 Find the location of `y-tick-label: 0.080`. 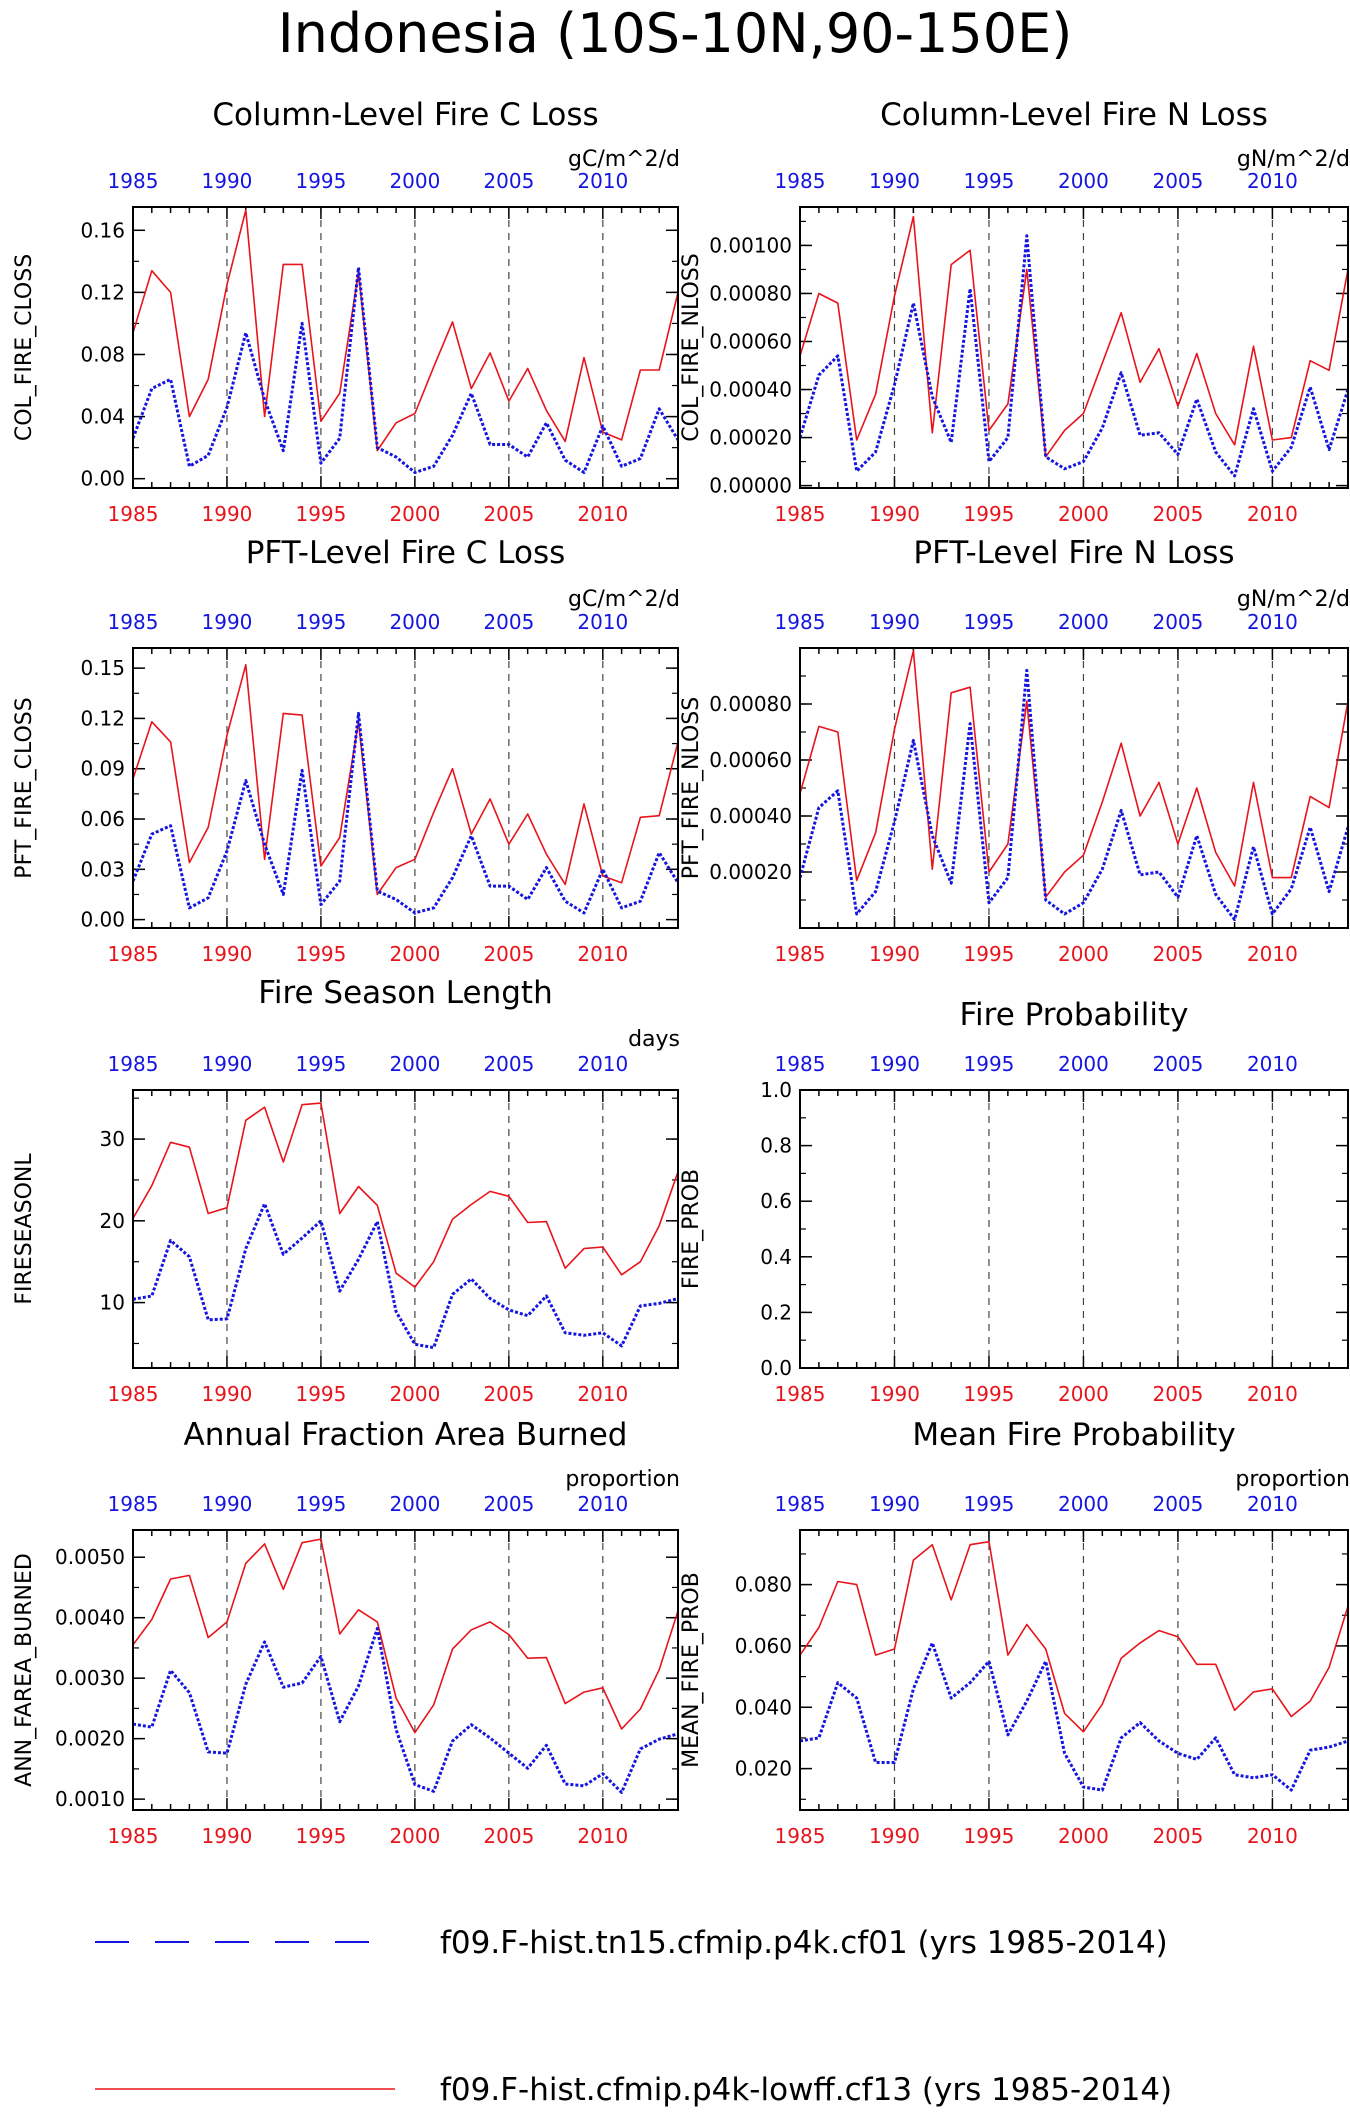

y-tick-label: 0.080 is located at coordinates (763, 1585).